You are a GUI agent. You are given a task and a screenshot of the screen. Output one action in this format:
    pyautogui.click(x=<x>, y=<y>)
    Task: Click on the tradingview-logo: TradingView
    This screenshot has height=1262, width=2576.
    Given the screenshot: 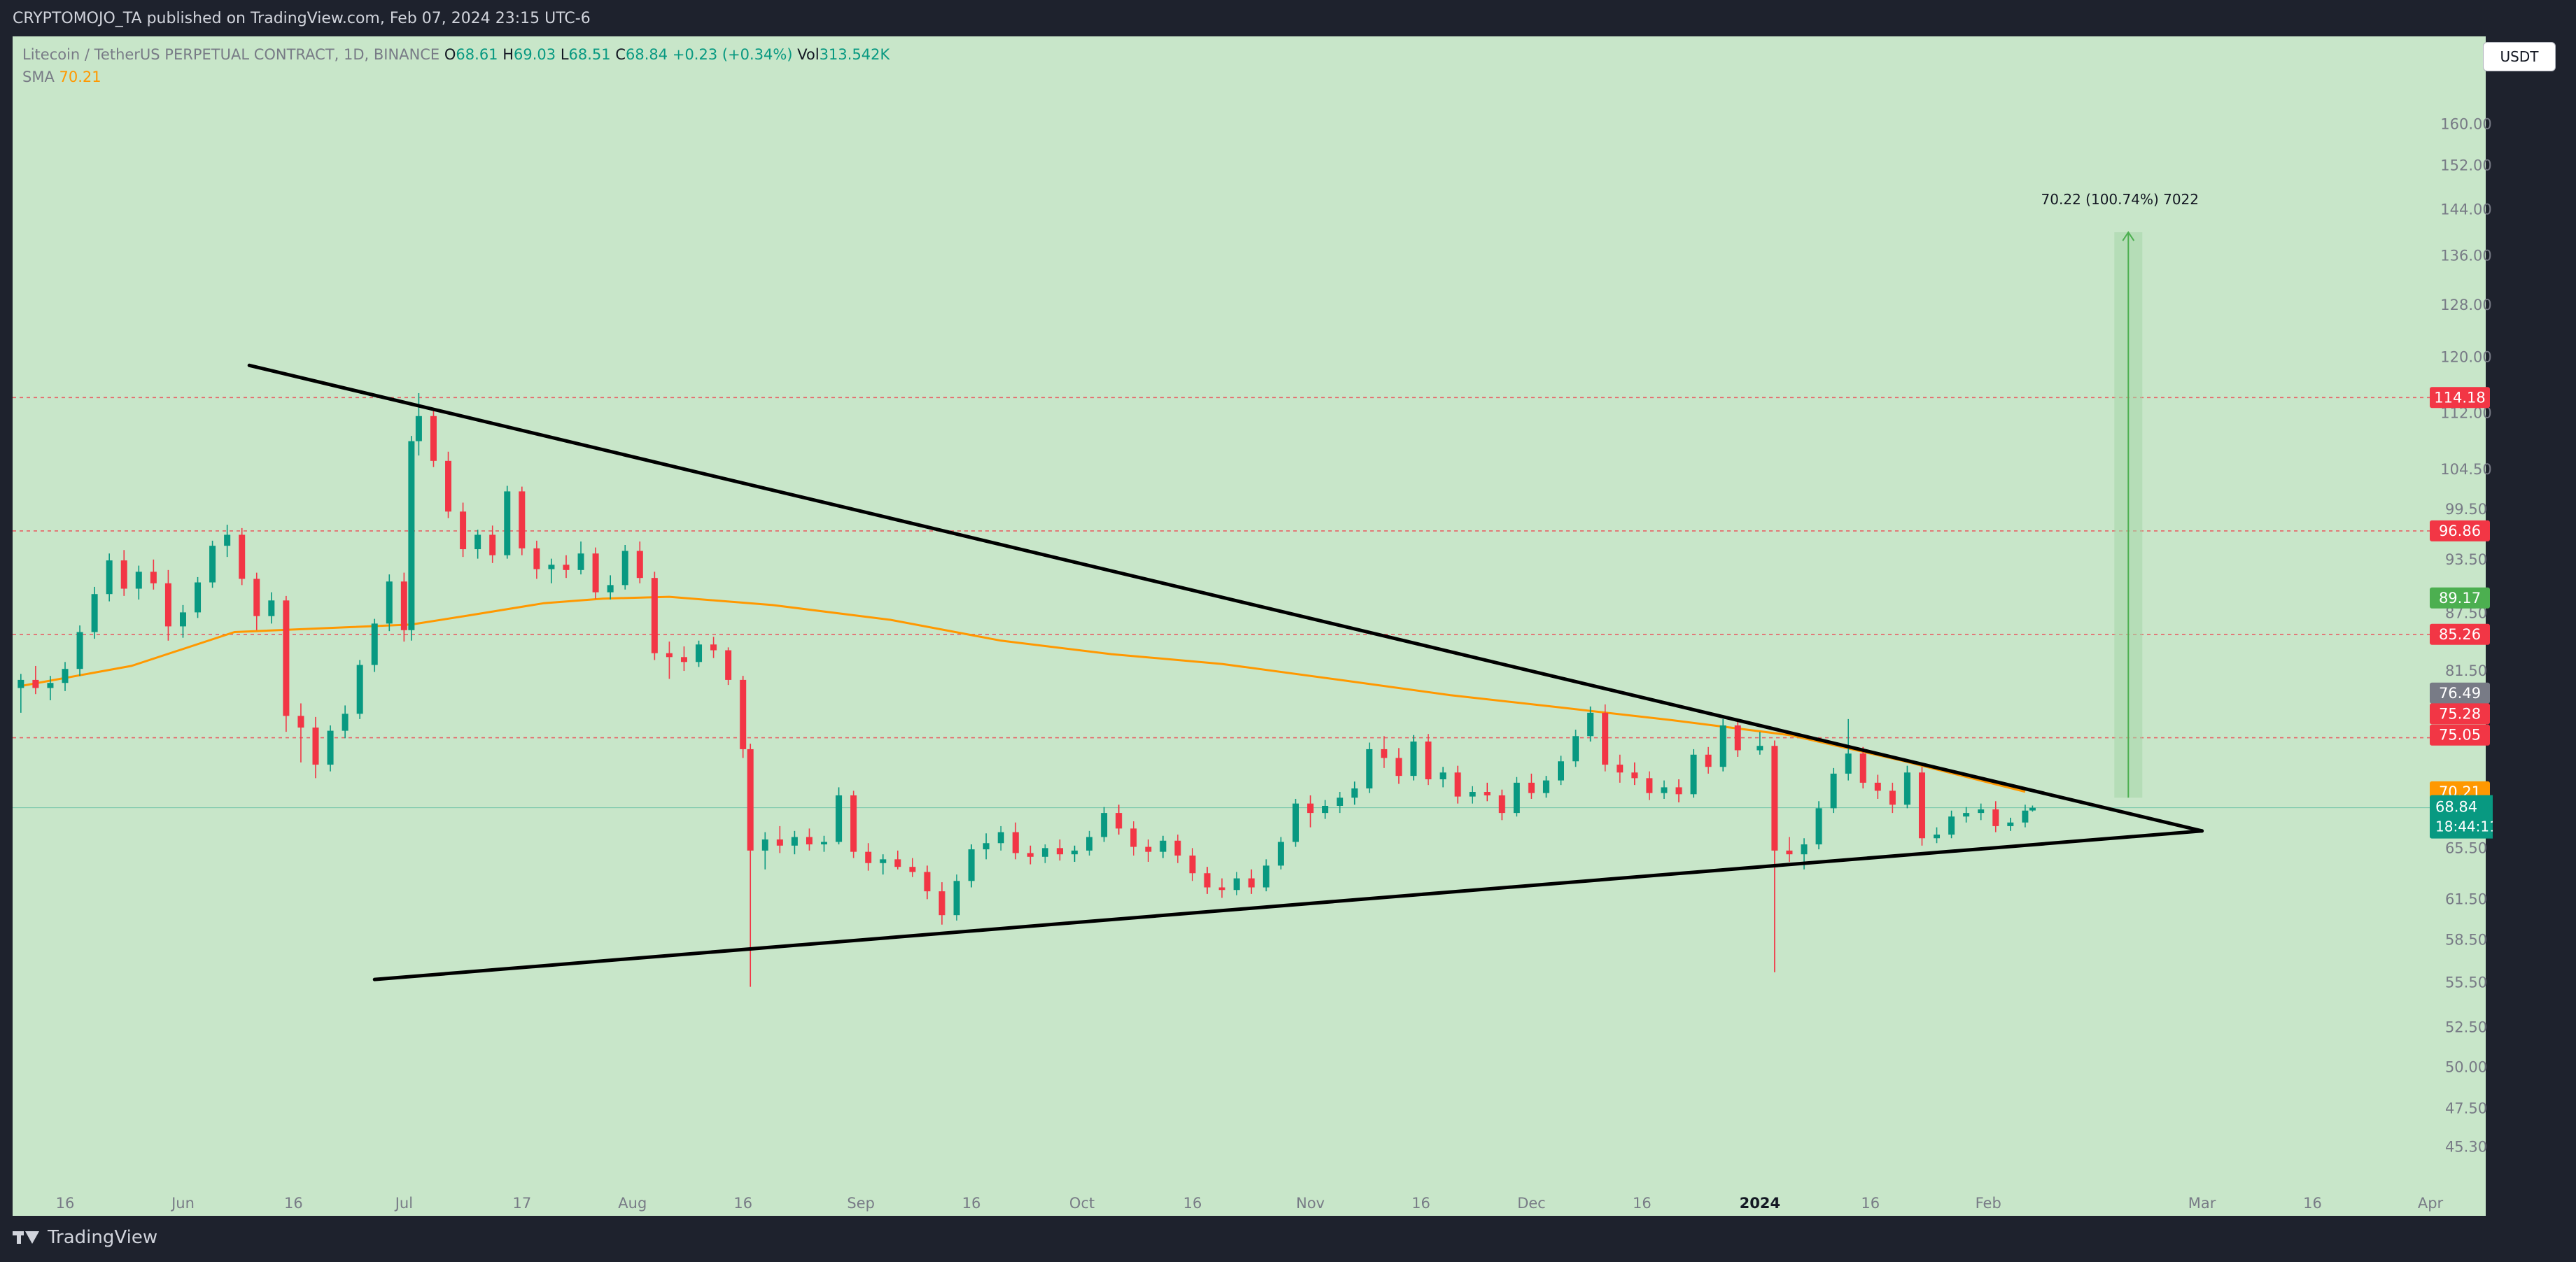 What is the action you would take?
    pyautogui.click(x=85, y=1237)
    